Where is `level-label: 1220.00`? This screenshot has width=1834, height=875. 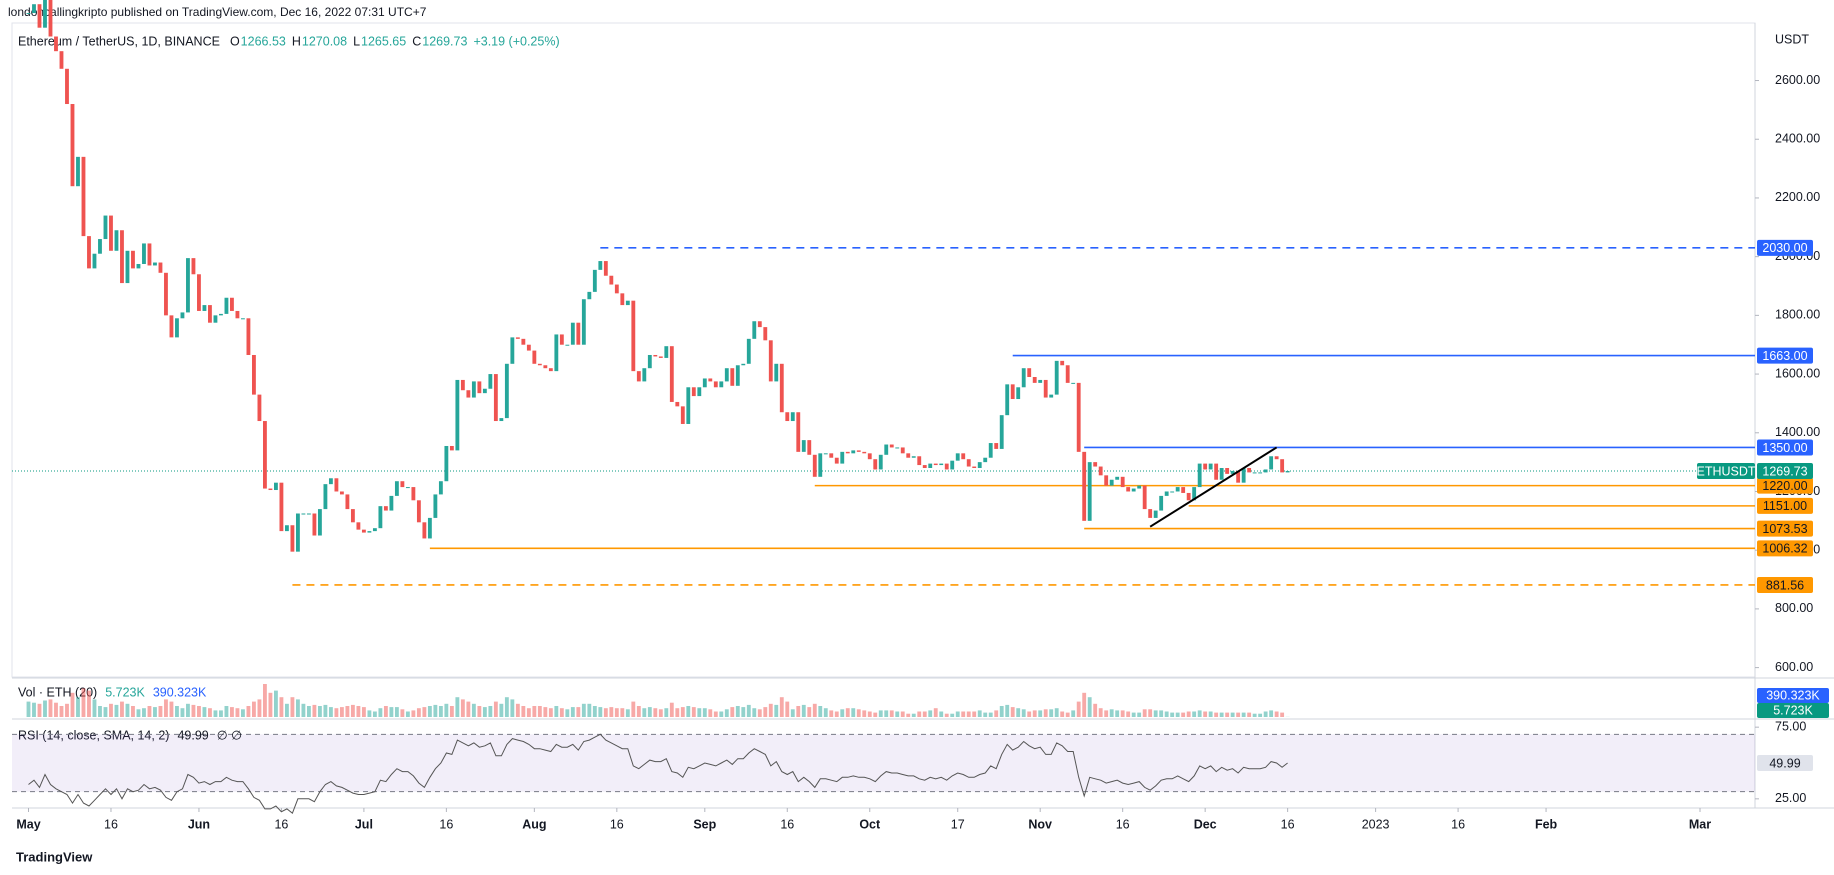
level-label: 1220.00 is located at coordinates (1784, 486).